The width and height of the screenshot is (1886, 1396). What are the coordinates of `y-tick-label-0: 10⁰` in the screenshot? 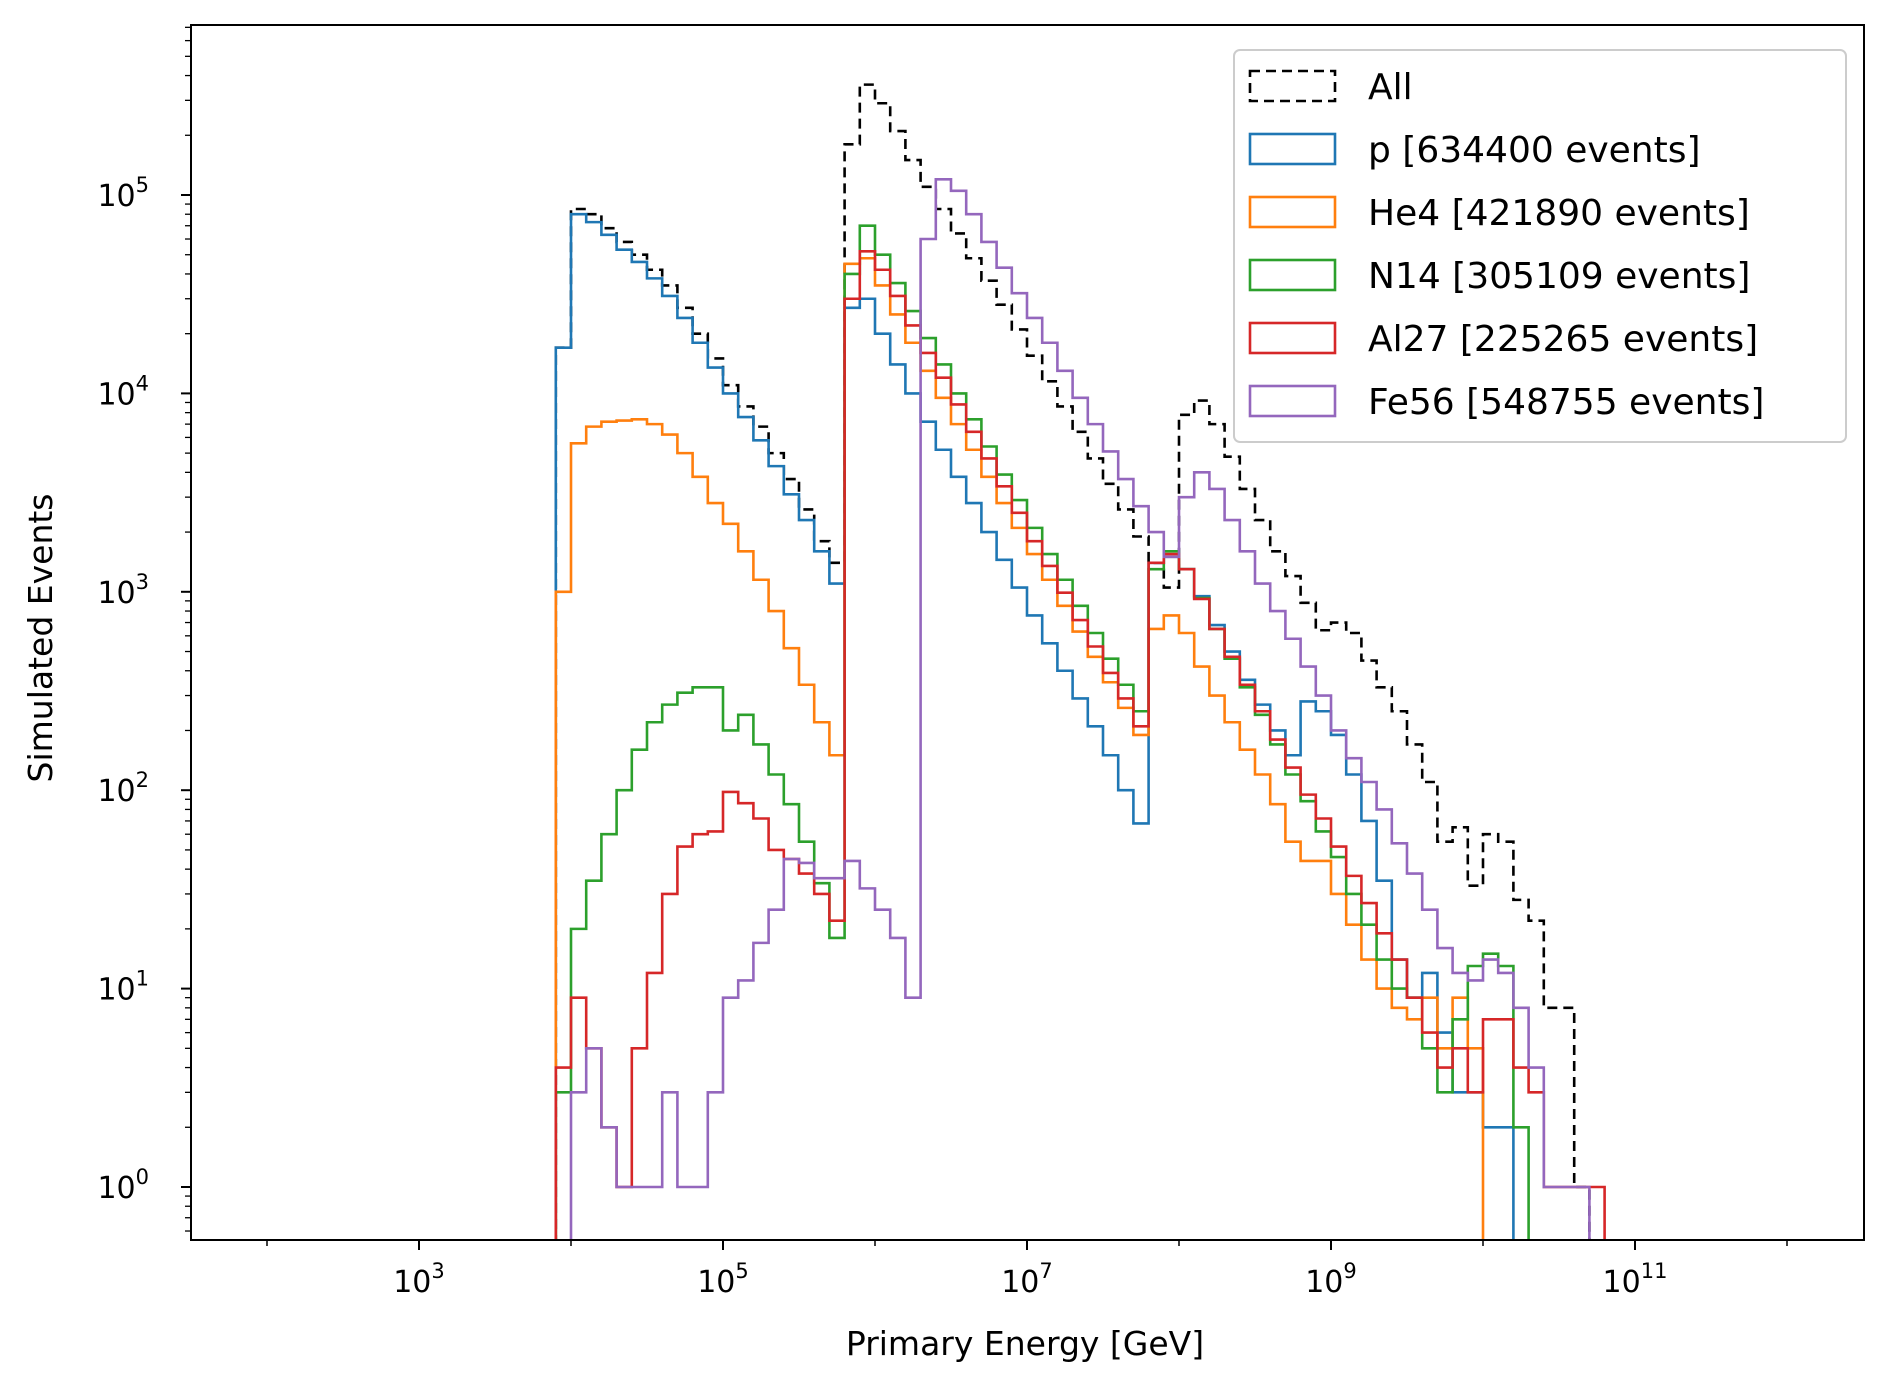 It's located at (123, 1185).